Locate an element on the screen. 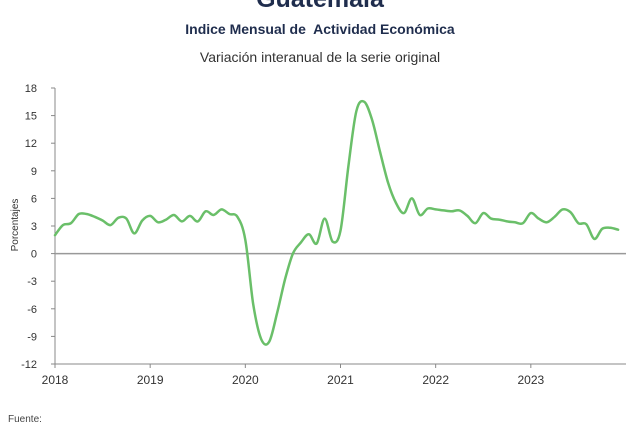 The image size is (640, 425). y-tick-label: 15 is located at coordinates (31, 117).